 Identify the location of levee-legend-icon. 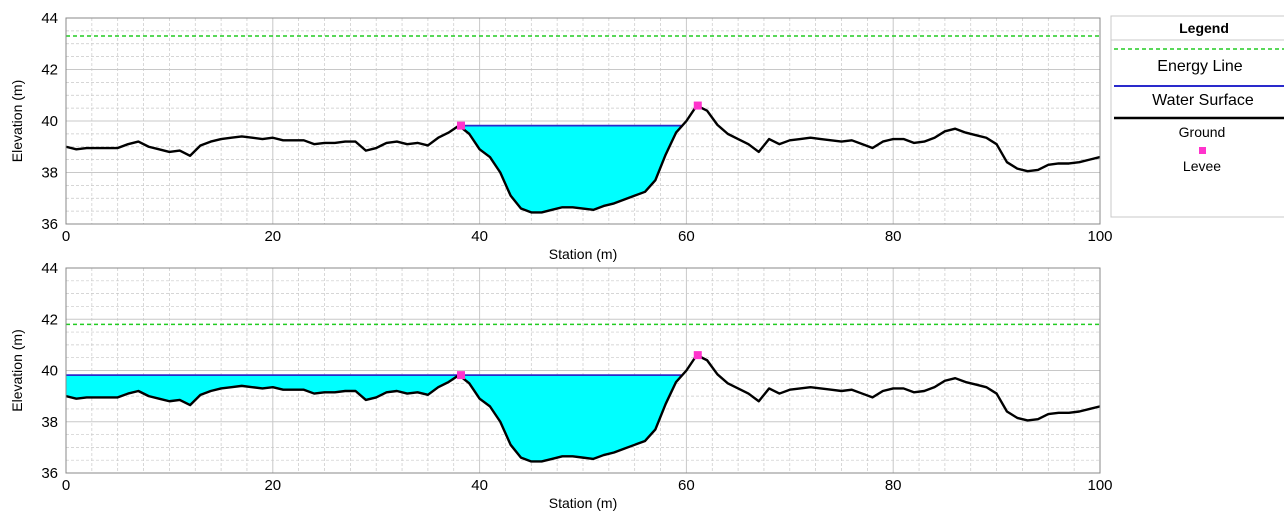
(1202, 150).